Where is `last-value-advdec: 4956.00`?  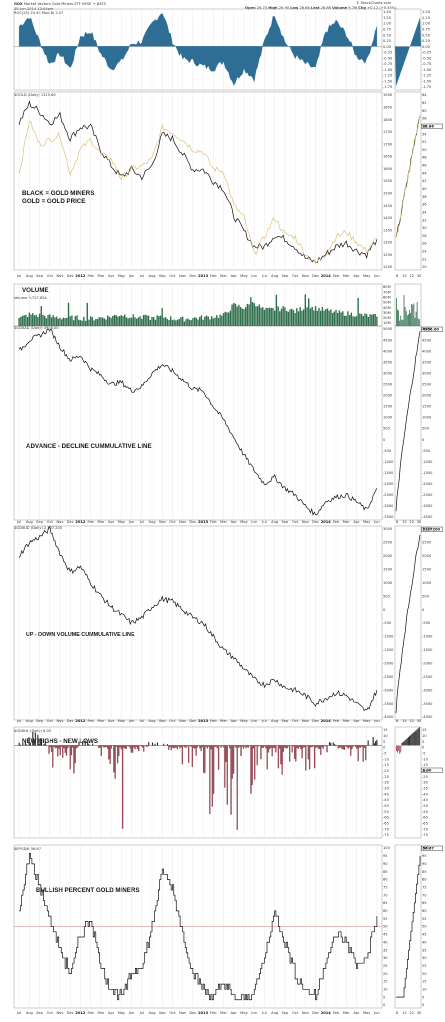
last-value-advdec: 4956.00 is located at coordinates (431, 330).